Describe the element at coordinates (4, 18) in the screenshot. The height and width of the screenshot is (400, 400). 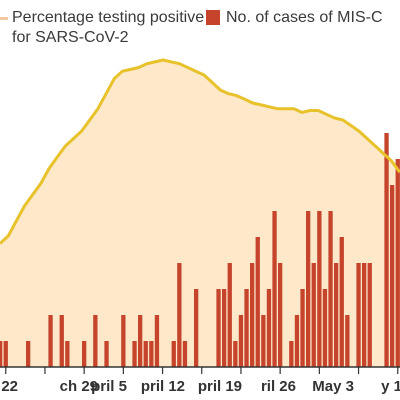
I see `legend-line-swatch` at that location.